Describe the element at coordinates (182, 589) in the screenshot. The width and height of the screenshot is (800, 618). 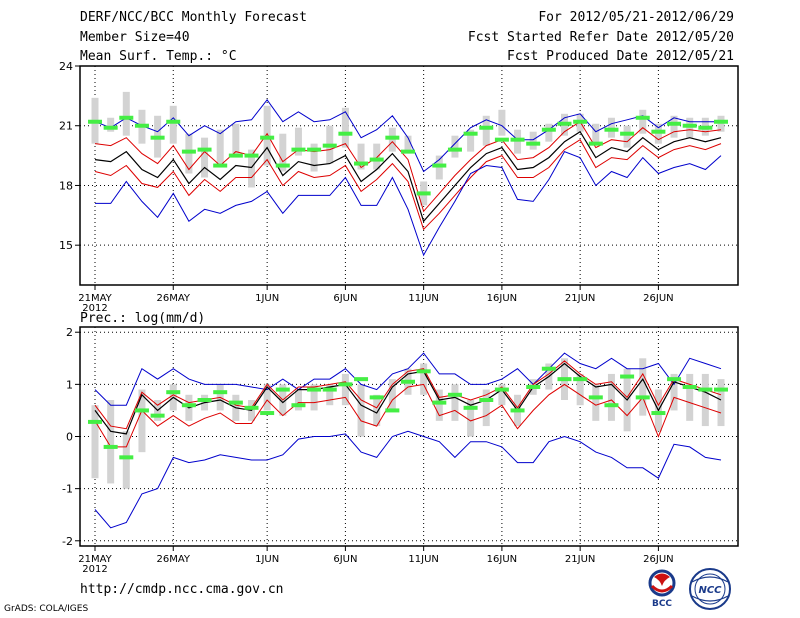
I see `source-url: http://cmdp.ncc.cma.gov.cn` at that location.